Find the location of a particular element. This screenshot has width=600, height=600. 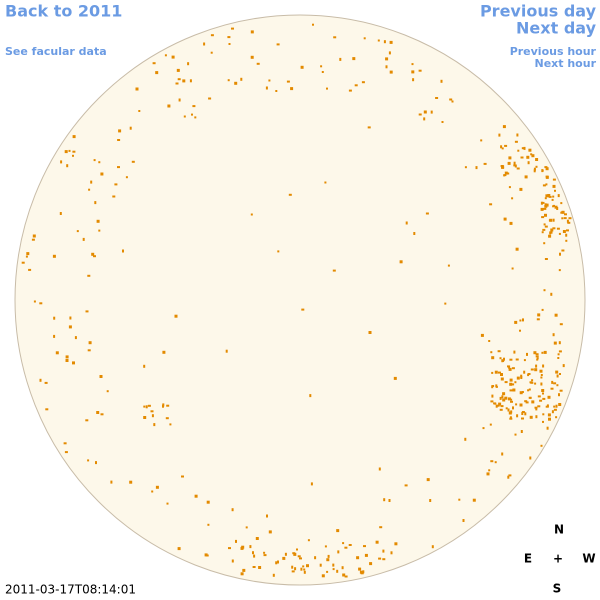

next-hour-link: Next hour is located at coordinates (566, 63).